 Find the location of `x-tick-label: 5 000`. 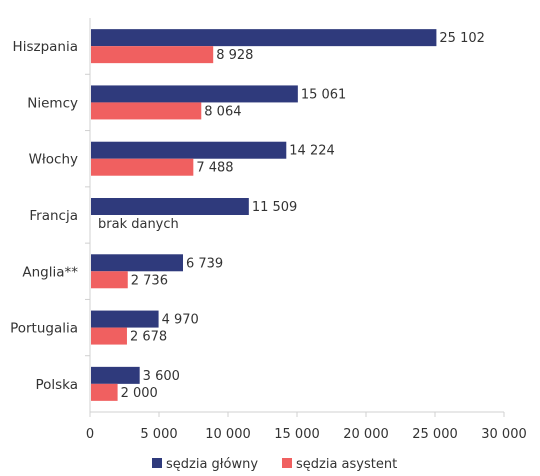

x-tick-label: 5 000 is located at coordinates (158, 434).